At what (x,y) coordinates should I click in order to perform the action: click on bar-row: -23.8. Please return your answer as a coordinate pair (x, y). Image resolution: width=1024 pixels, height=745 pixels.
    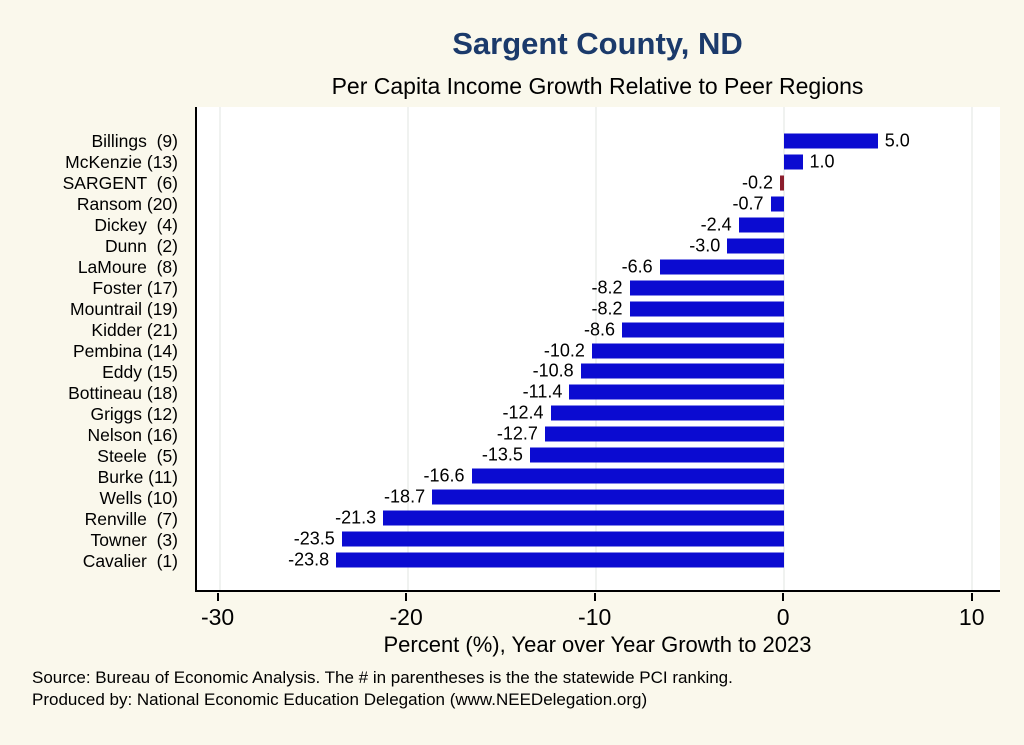
    Looking at the image, I should click on (598, 559).